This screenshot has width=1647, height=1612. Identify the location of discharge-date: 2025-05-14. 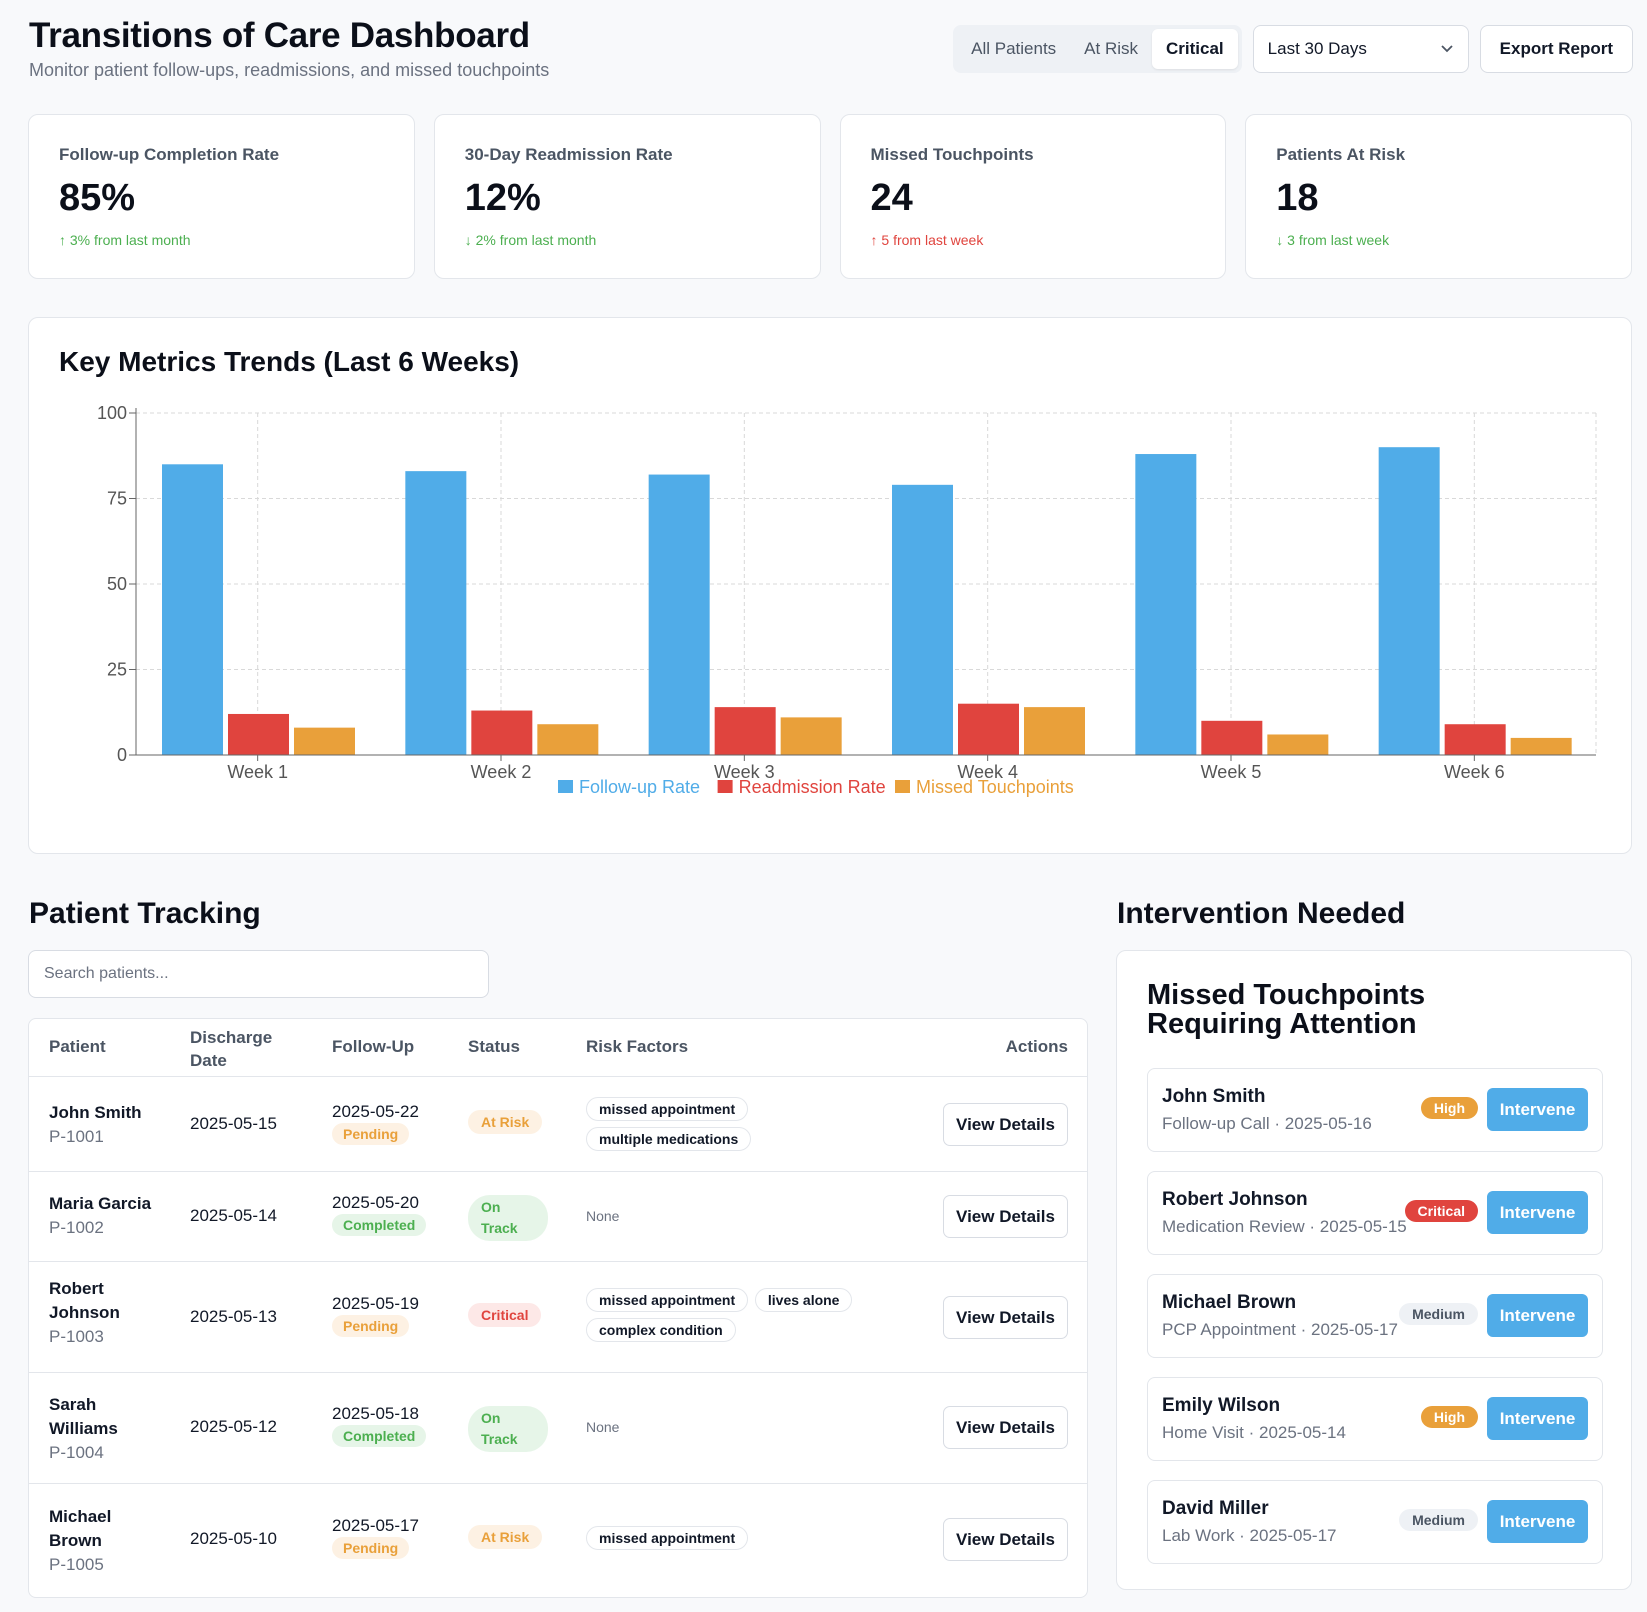
(233, 1215).